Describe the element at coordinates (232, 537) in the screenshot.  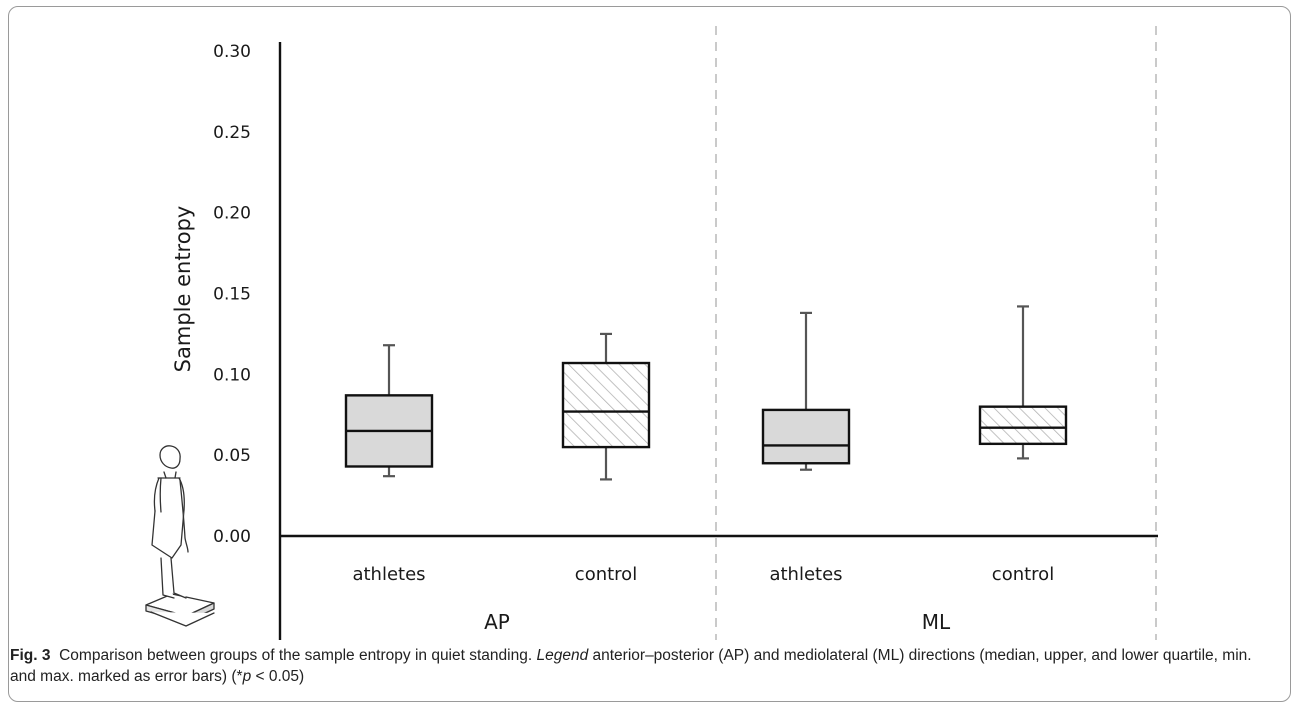
I see `y-tick-label: 0.00` at that location.